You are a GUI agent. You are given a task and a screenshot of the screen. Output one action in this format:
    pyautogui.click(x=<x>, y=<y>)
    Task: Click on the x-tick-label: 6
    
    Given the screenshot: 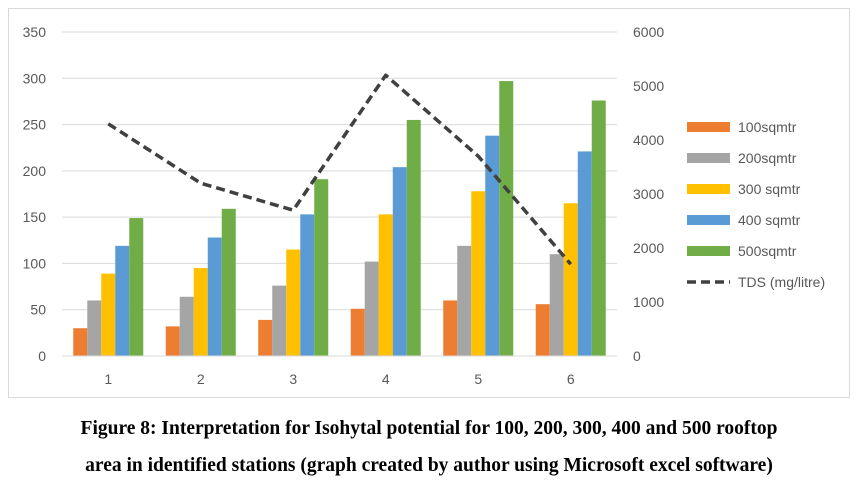 What is the action you would take?
    pyautogui.click(x=571, y=379)
    